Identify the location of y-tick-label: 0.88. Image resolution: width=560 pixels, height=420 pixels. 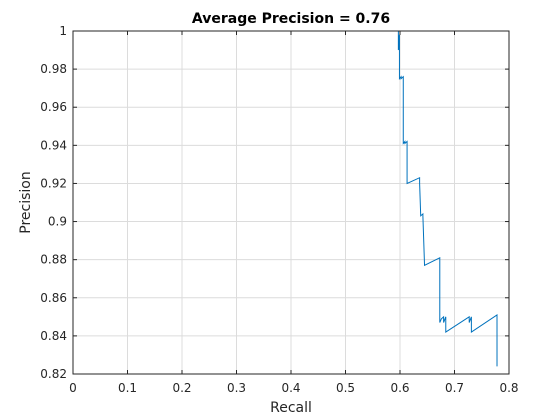
(53, 260).